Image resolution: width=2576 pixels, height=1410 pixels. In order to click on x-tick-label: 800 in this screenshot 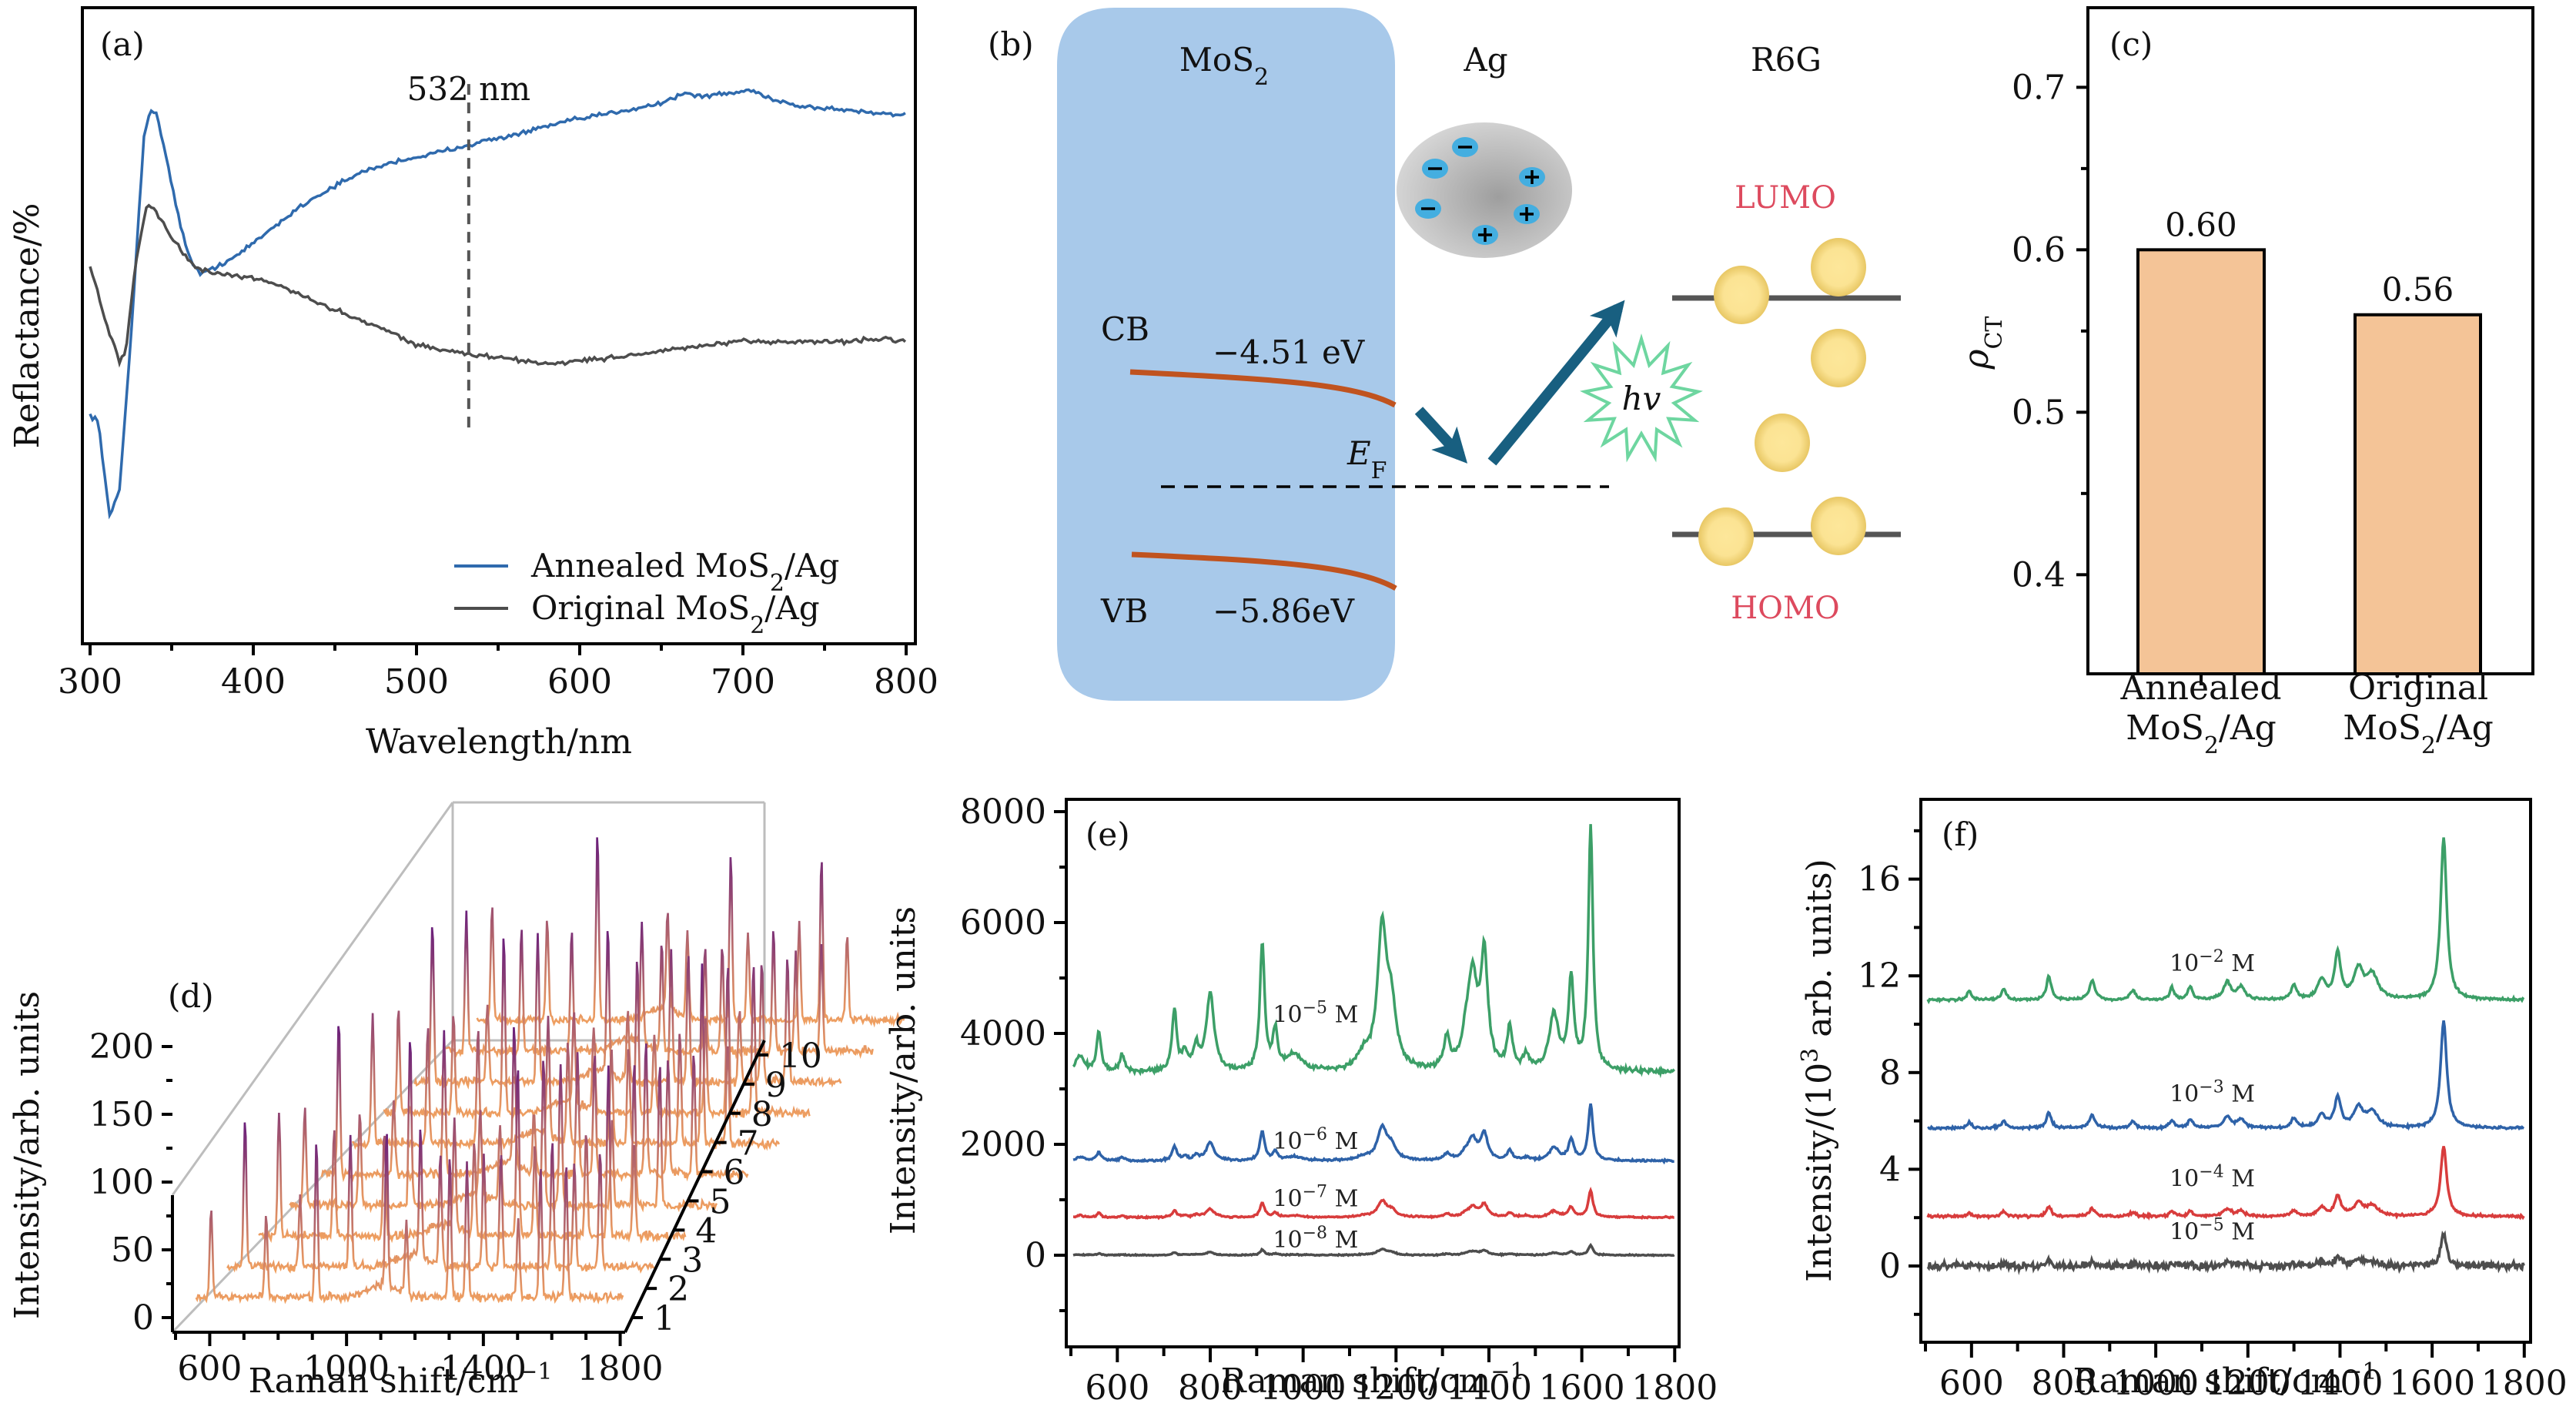, I will do `click(906, 682)`.